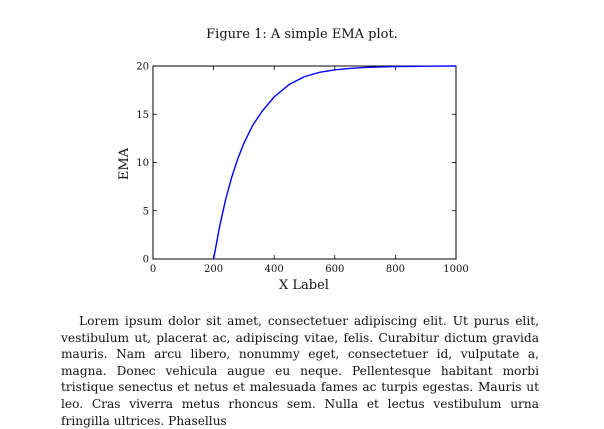 Image resolution: width=604 pixels, height=429 pixels. I want to click on y-tick-label: 5, so click(146, 211).